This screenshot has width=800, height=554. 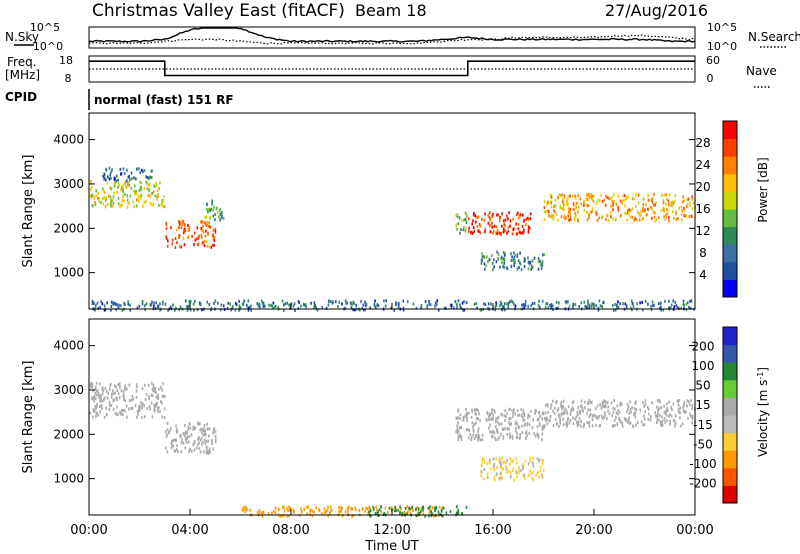 What do you see at coordinates (730, 371) in the screenshot?
I see `colorbar-segment` at bounding box center [730, 371].